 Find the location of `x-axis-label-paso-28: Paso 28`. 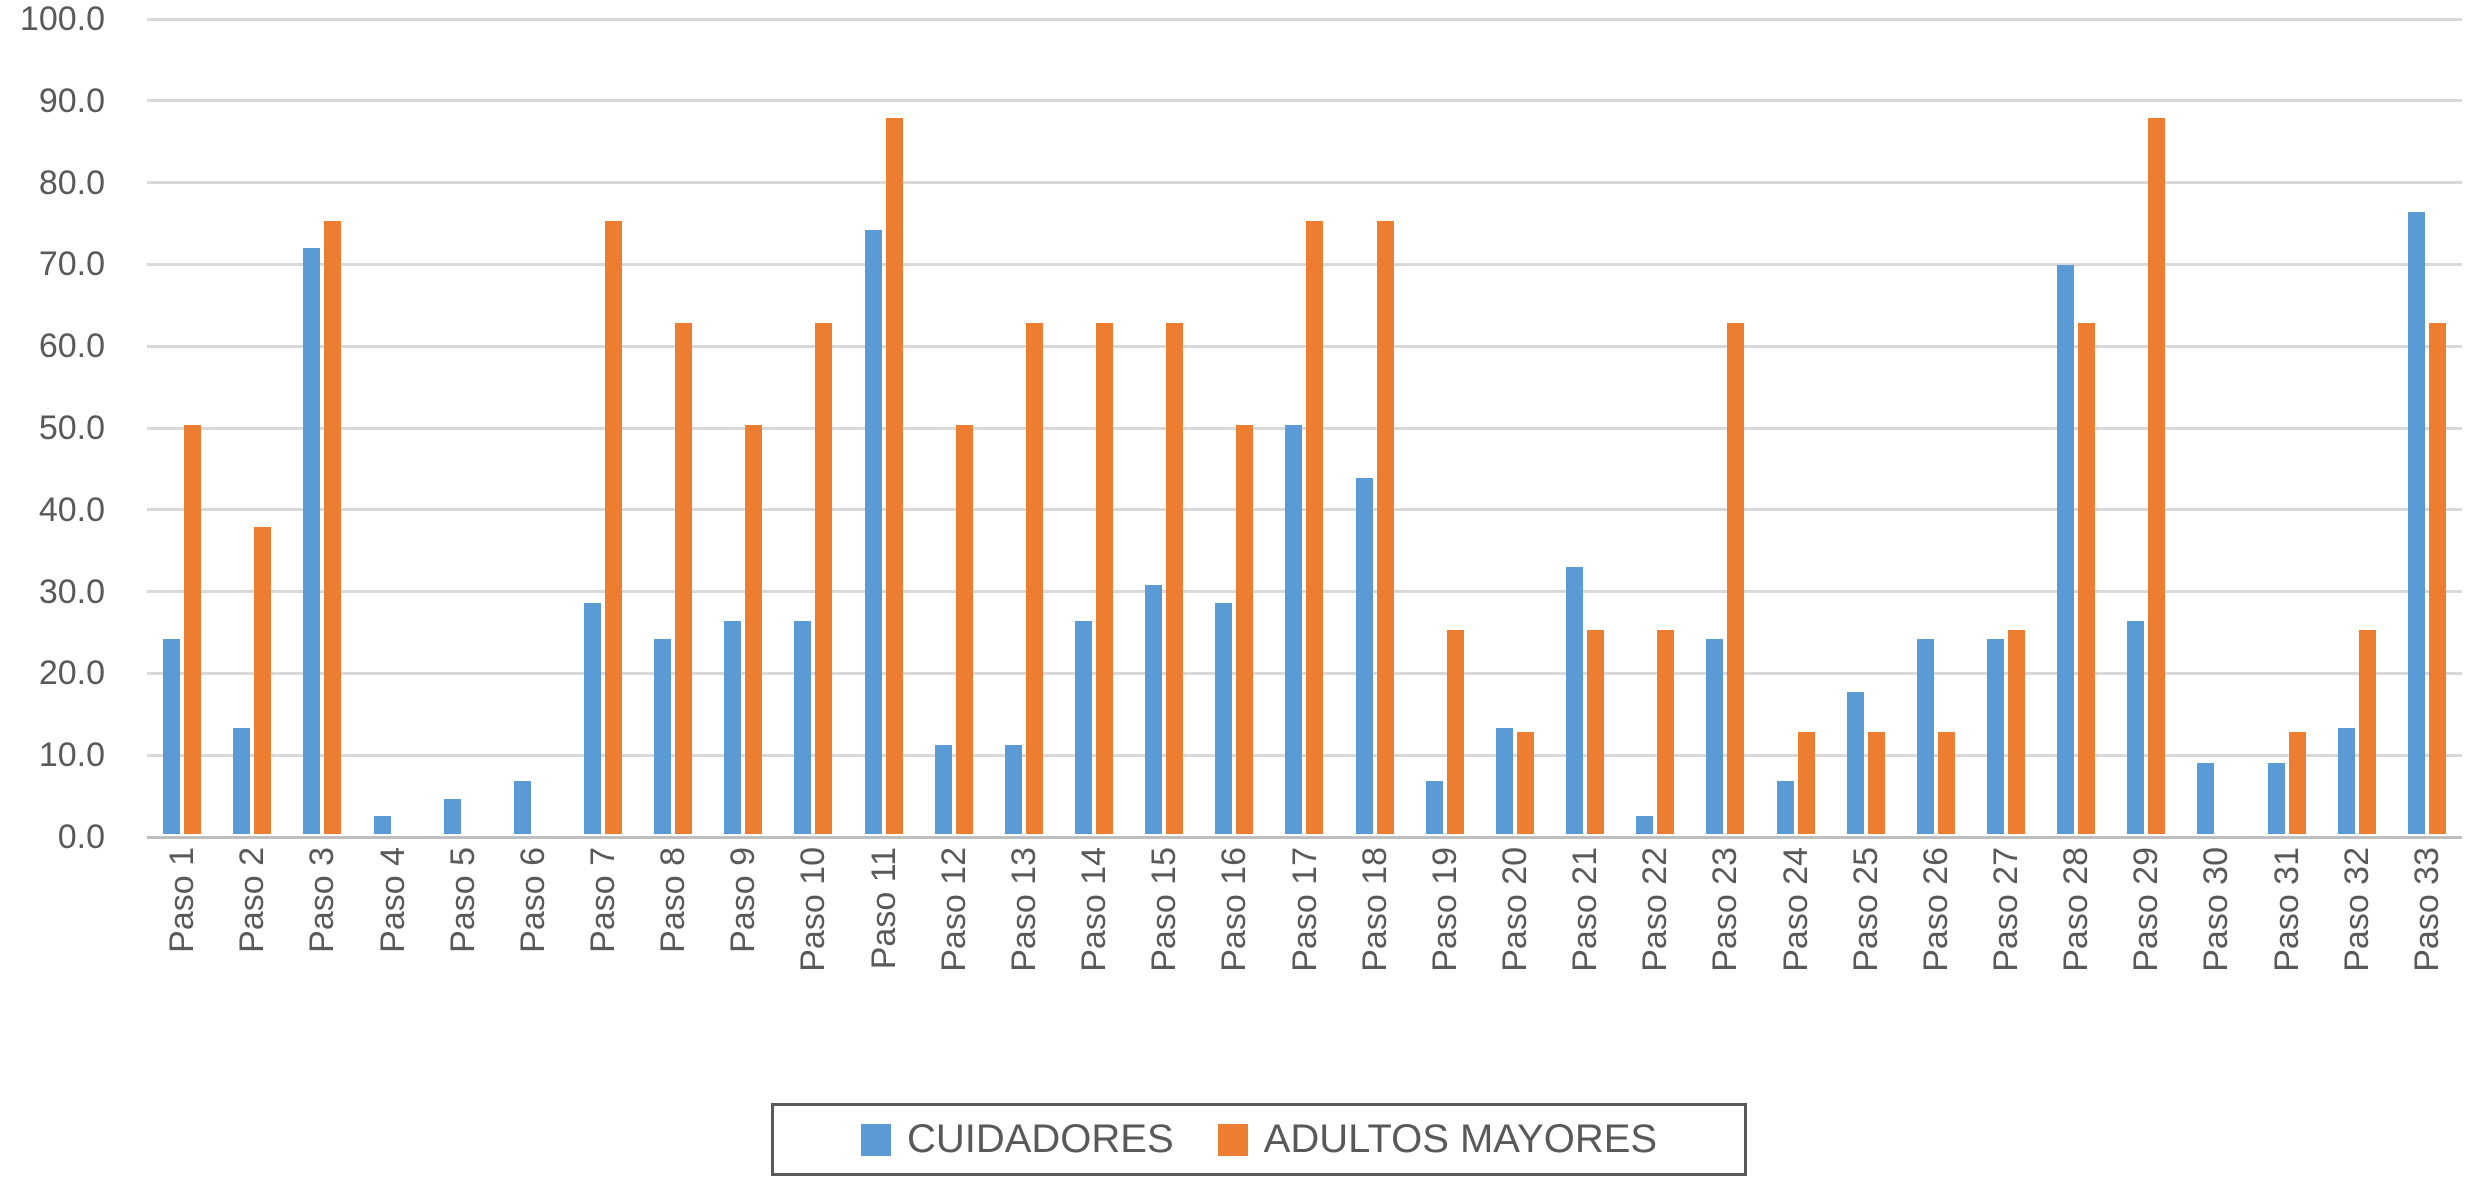

x-axis-label-paso-28: Paso 28 is located at coordinates (2076, 909).